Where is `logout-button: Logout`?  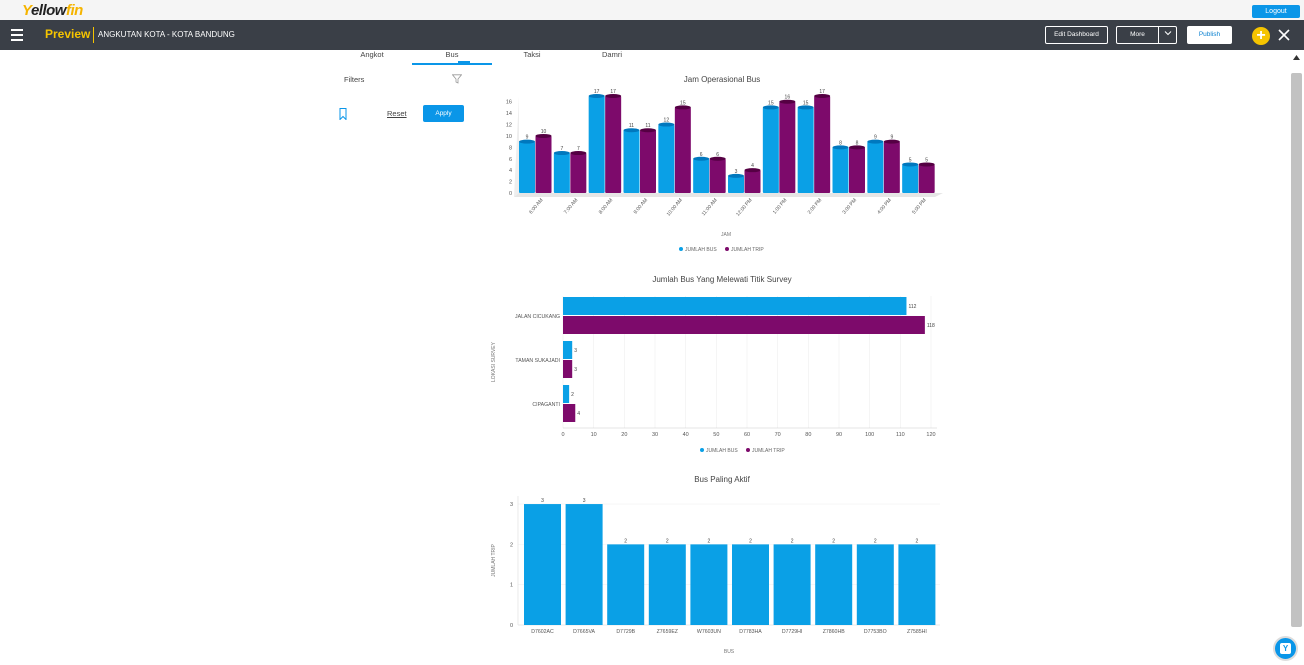 logout-button: Logout is located at coordinates (1276, 11).